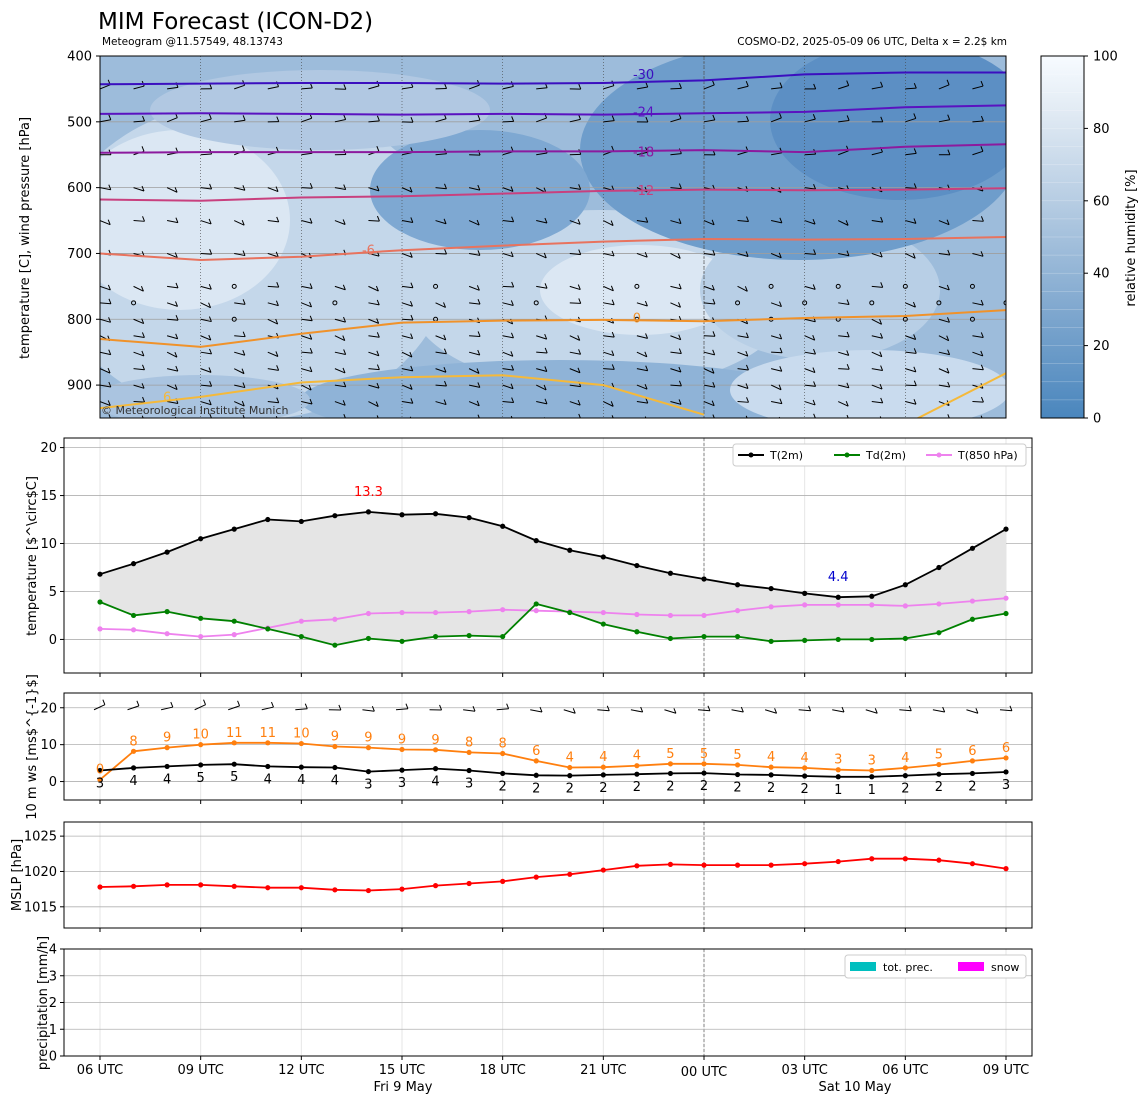  I want to click on gust-value-label: 6, so click(1006, 748).